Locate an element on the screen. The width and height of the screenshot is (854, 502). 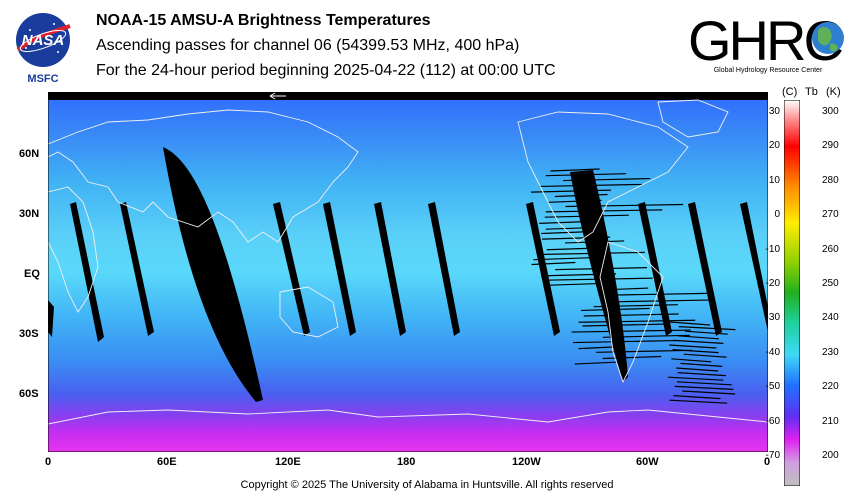
colorbar-unit-tb: Tb is located at coordinates (811, 92).